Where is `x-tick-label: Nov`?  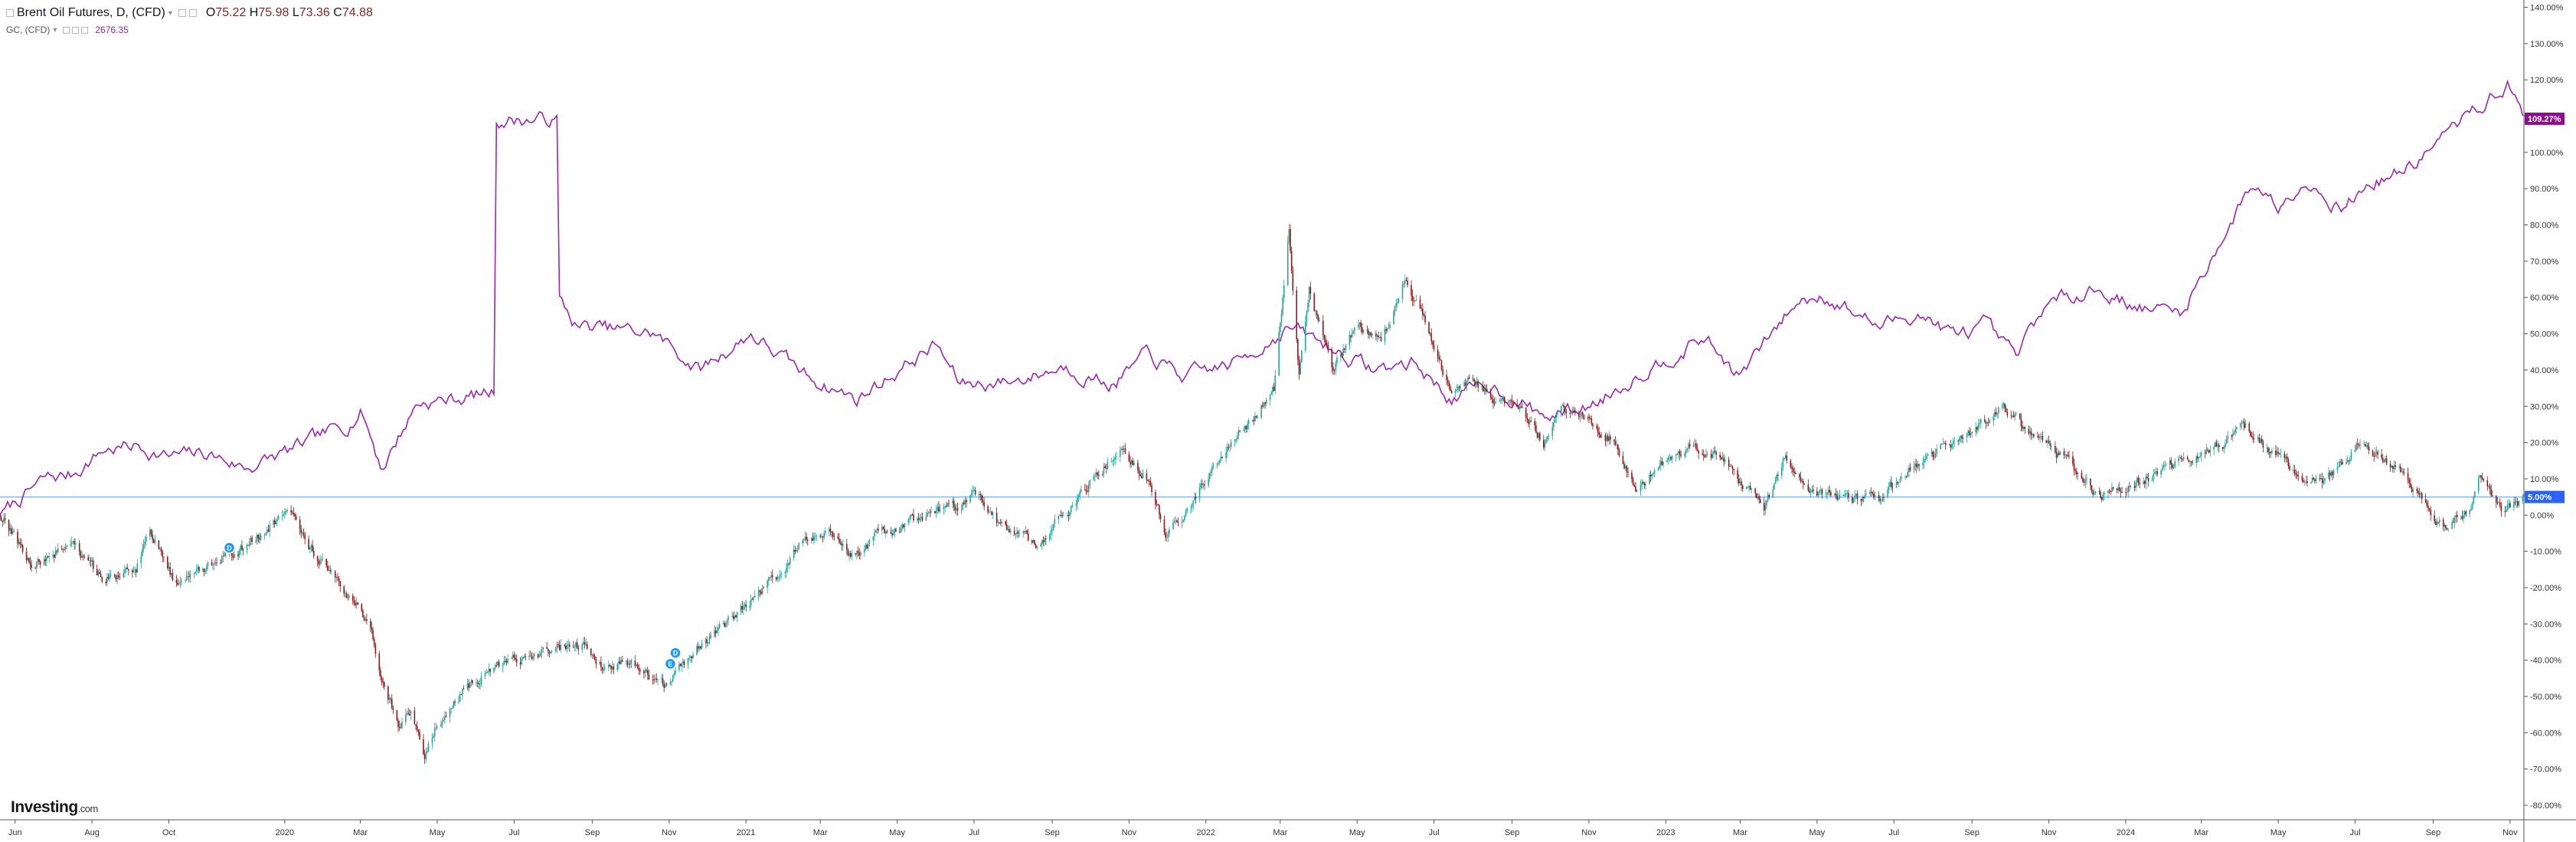 x-tick-label: Nov is located at coordinates (669, 832).